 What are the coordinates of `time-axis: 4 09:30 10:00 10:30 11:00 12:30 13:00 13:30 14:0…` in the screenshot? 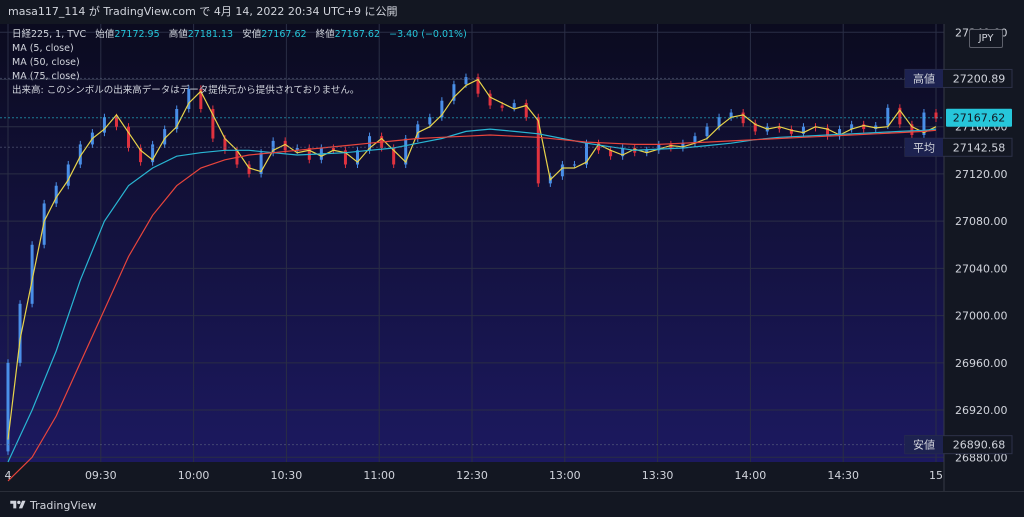 It's located at (474, 475).